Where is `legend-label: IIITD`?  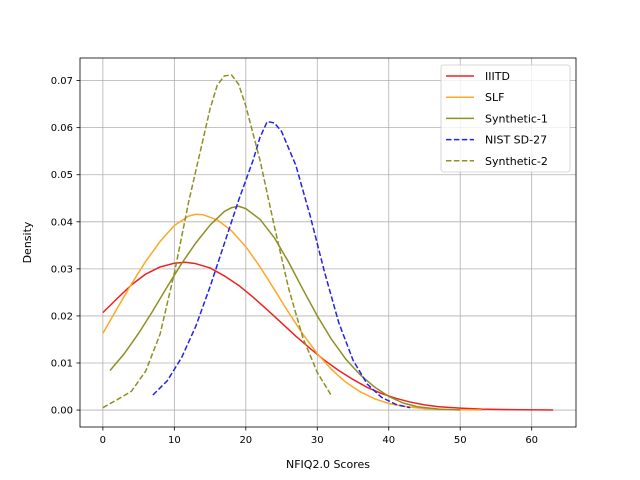
legend-label: IIITD is located at coordinates (497, 76).